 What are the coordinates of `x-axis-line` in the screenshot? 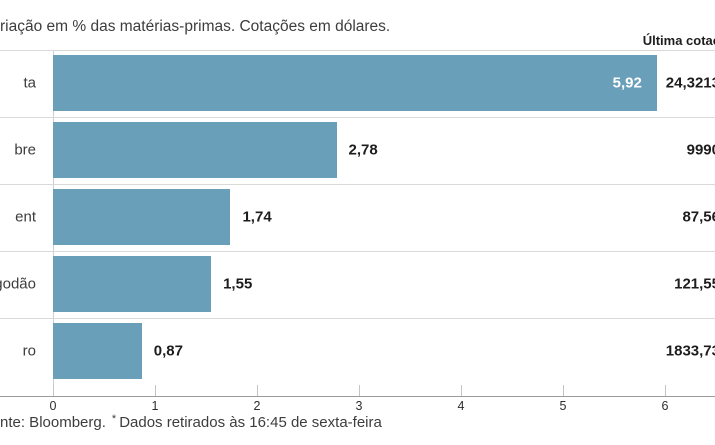 It's located at (357, 396).